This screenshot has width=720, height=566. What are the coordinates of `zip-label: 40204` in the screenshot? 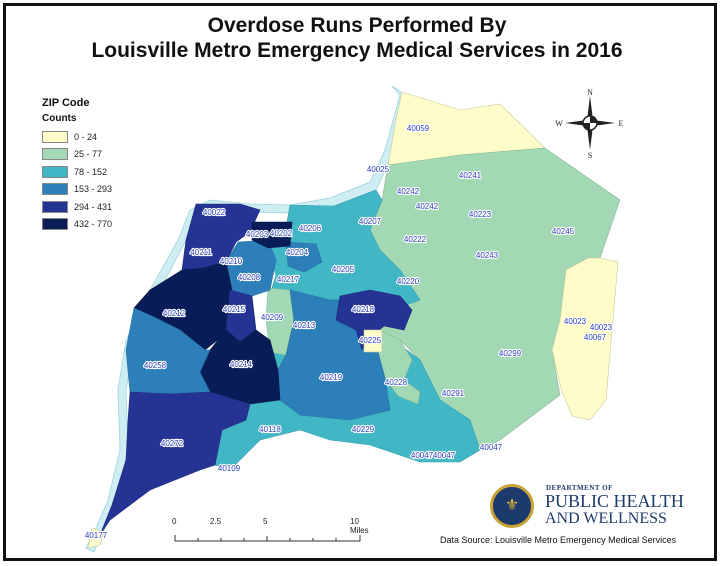 It's located at (297, 252).